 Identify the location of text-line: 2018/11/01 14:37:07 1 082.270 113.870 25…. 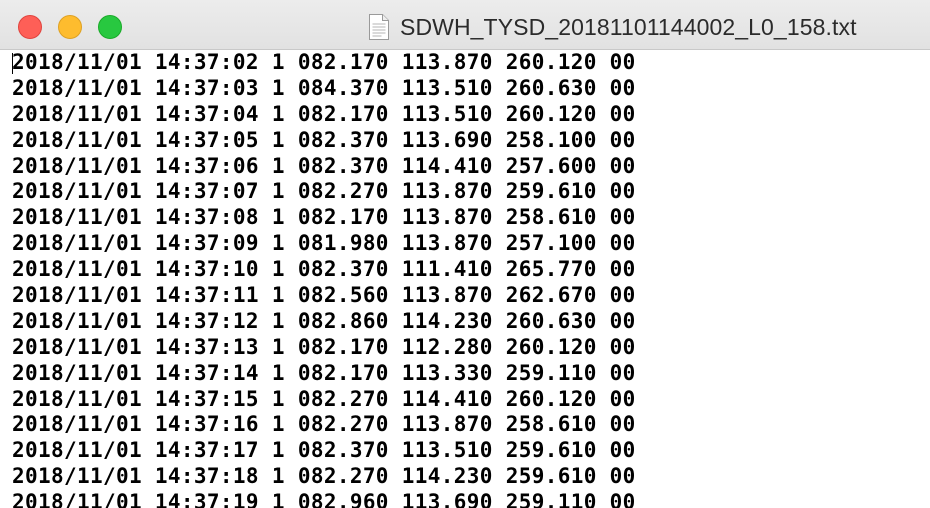
(324, 191).